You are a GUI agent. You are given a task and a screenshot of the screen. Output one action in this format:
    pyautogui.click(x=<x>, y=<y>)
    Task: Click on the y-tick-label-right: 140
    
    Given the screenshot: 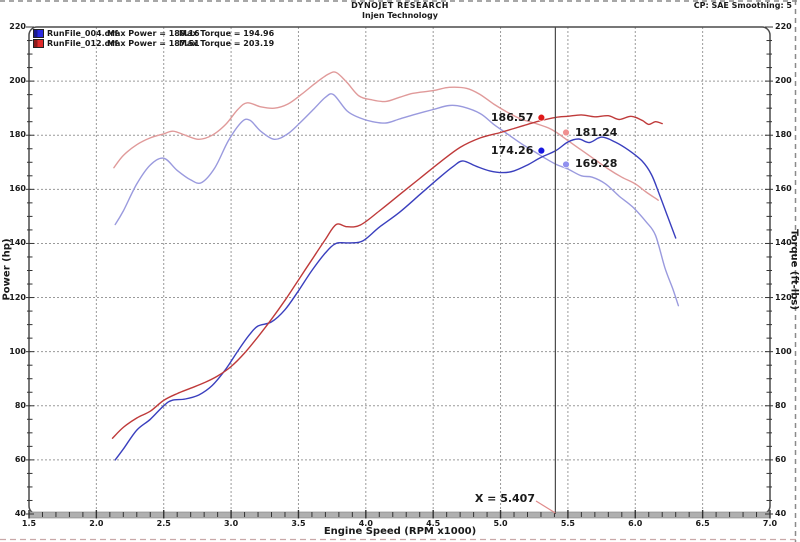 What is the action you would take?
    pyautogui.click(x=783, y=243)
    